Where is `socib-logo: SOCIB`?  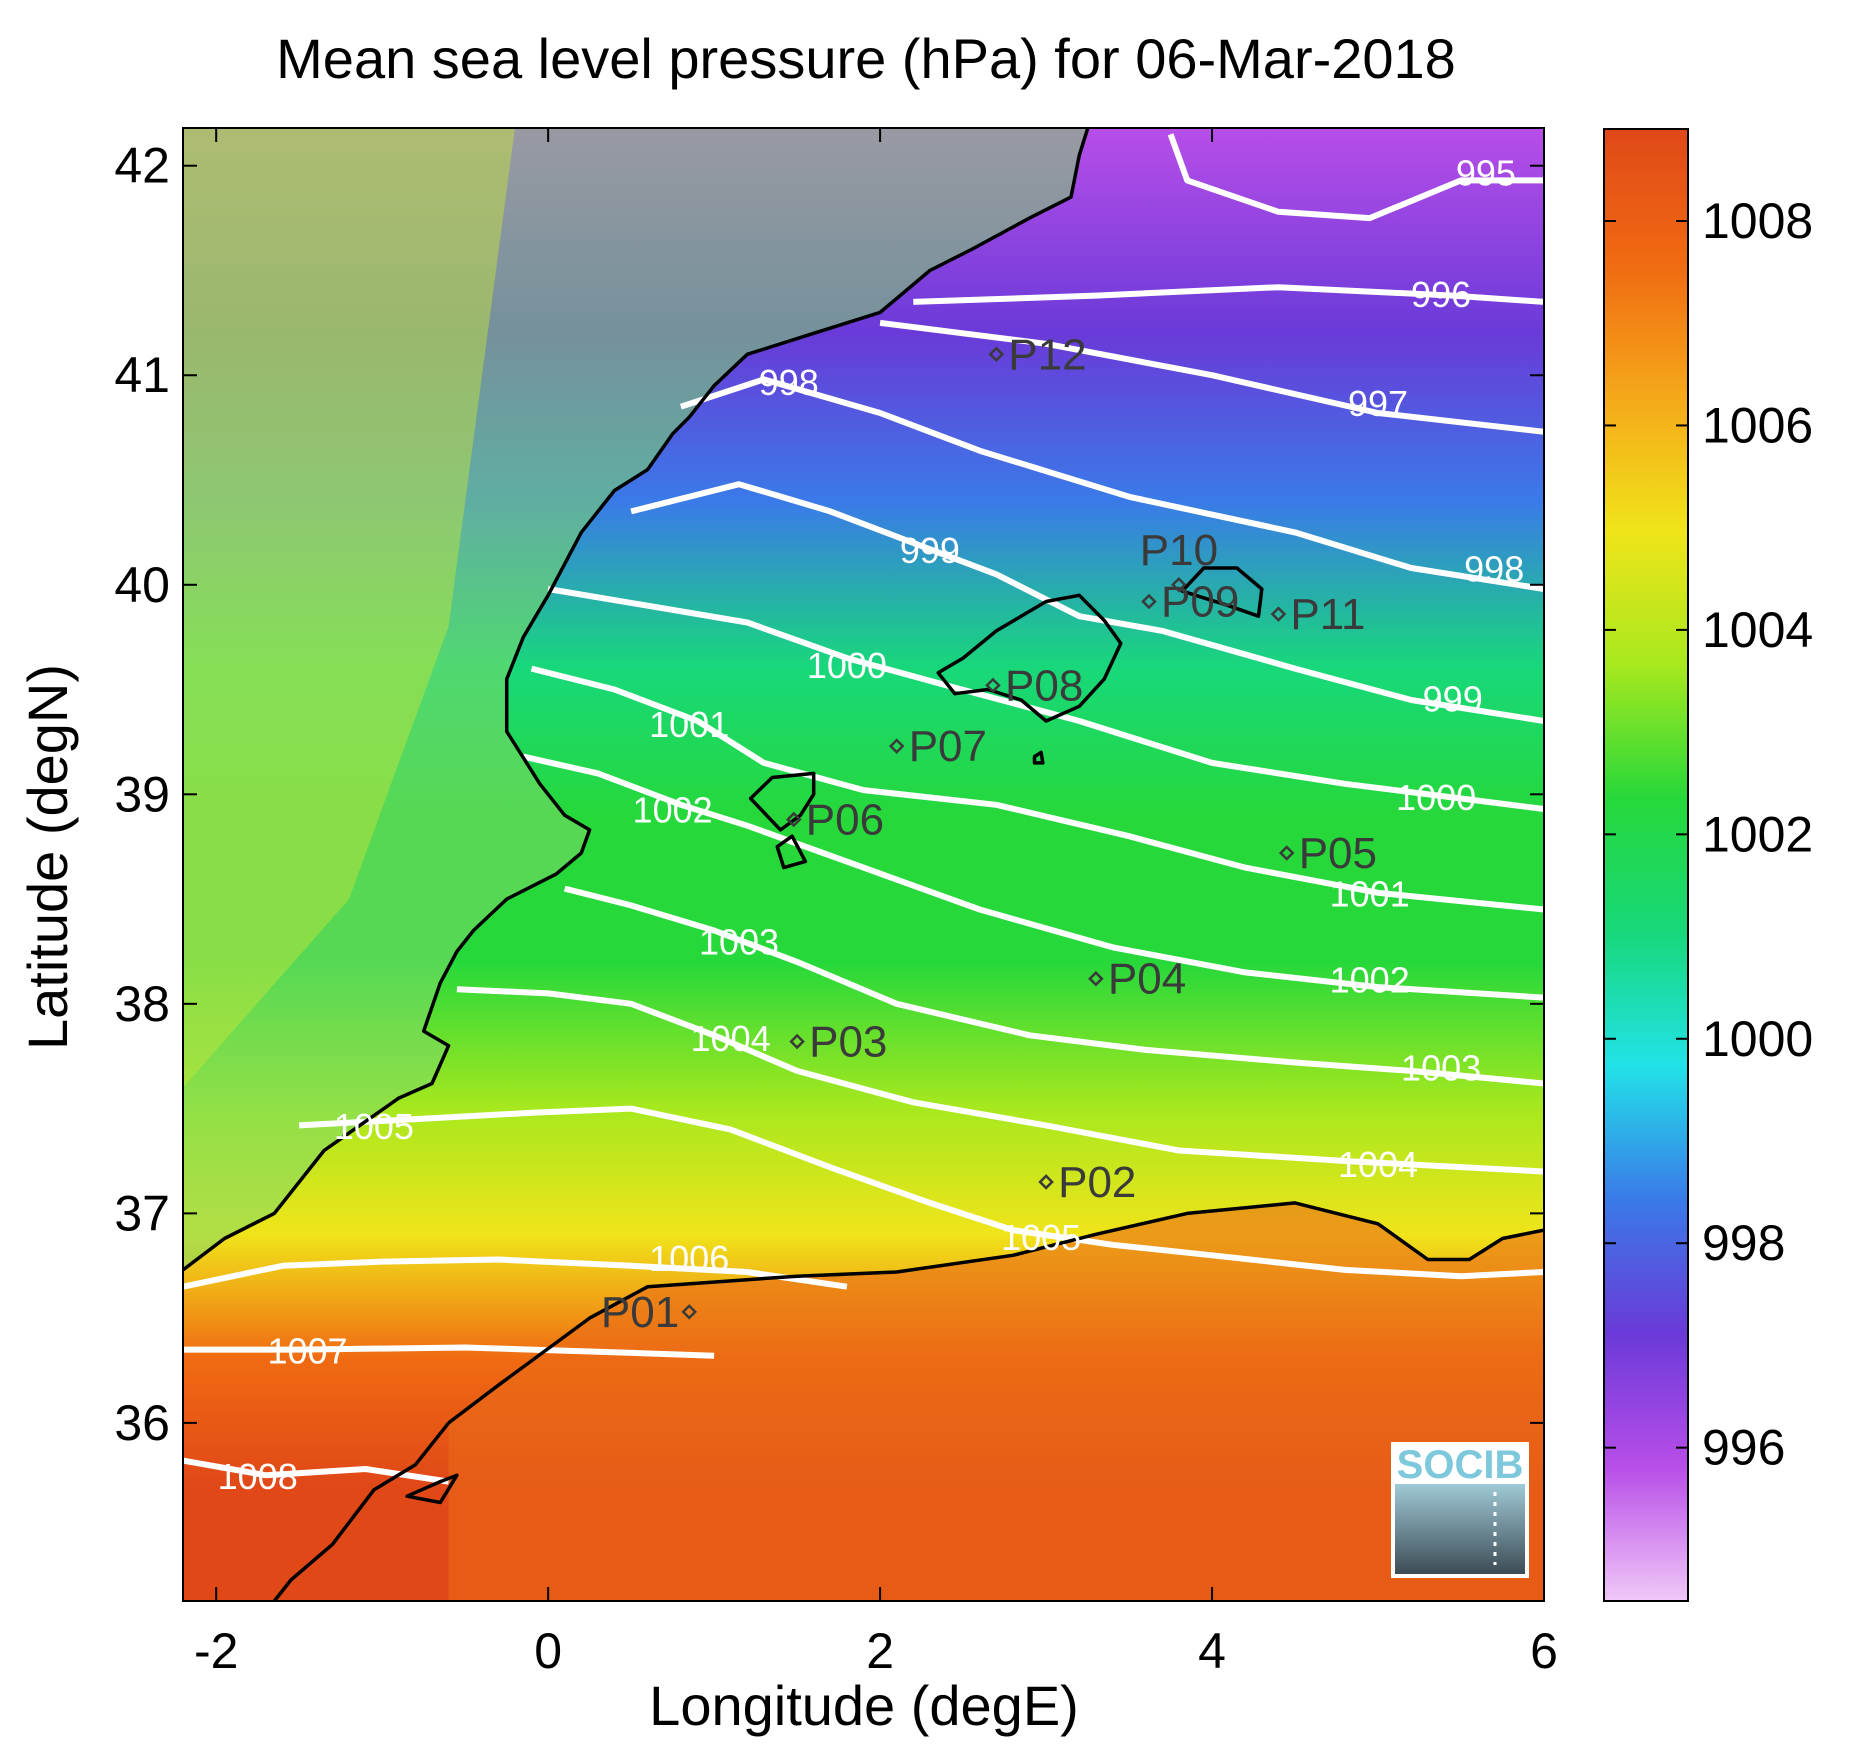 socib-logo: SOCIB is located at coordinates (1460, 1510).